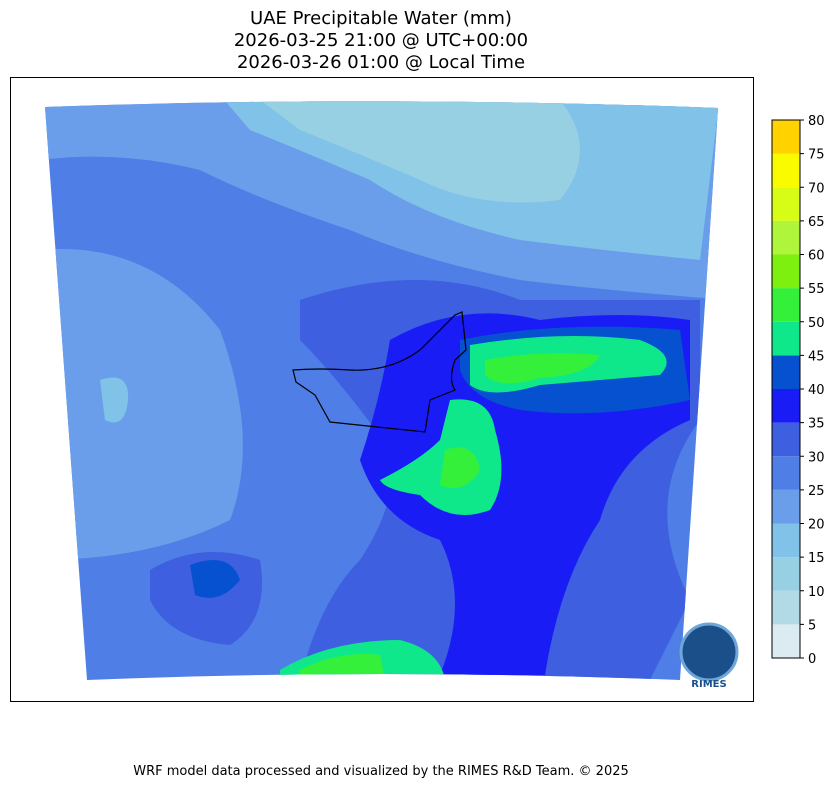  Describe the element at coordinates (816, 356) in the screenshot. I see `colorbar-tick-label: 45` at that location.